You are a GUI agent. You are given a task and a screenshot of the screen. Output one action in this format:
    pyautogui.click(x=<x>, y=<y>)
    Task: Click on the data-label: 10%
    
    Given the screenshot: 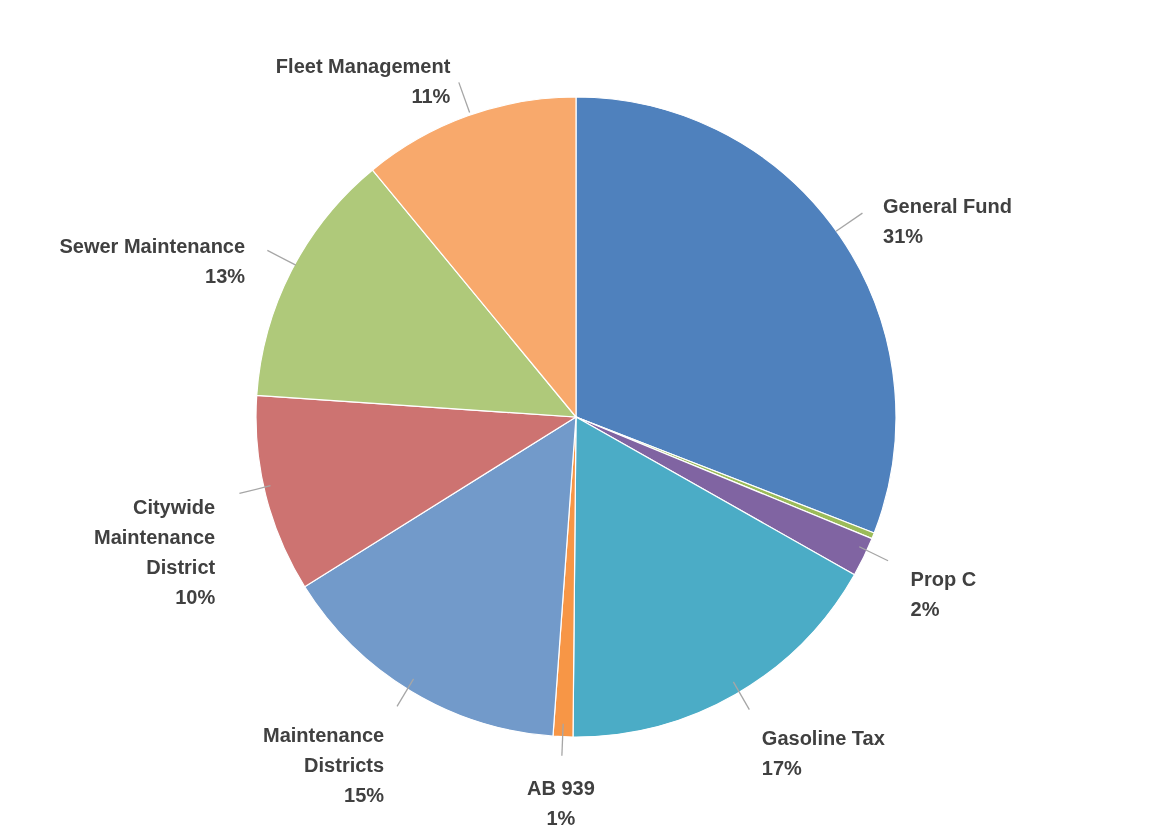 What is the action you would take?
    pyautogui.click(x=195, y=596)
    